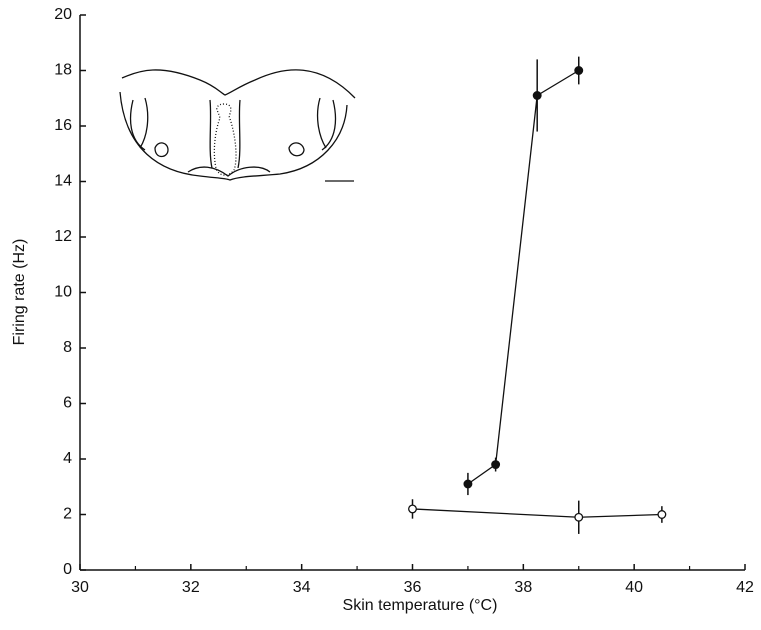 The width and height of the screenshot is (761, 630). I want to click on y-axis-label: Firing rate (Hz), so click(19, 292).